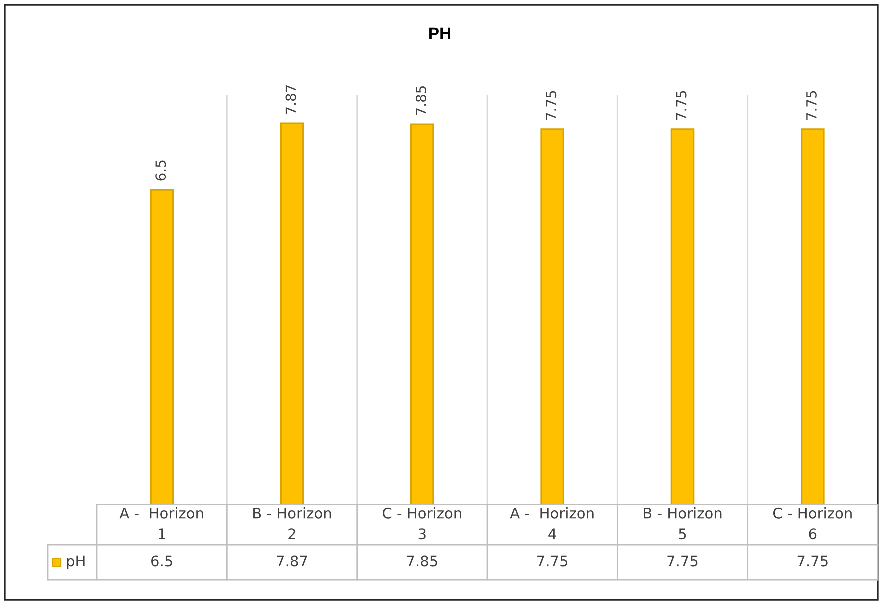  I want to click on data-label: 7.87, so click(292, 561).